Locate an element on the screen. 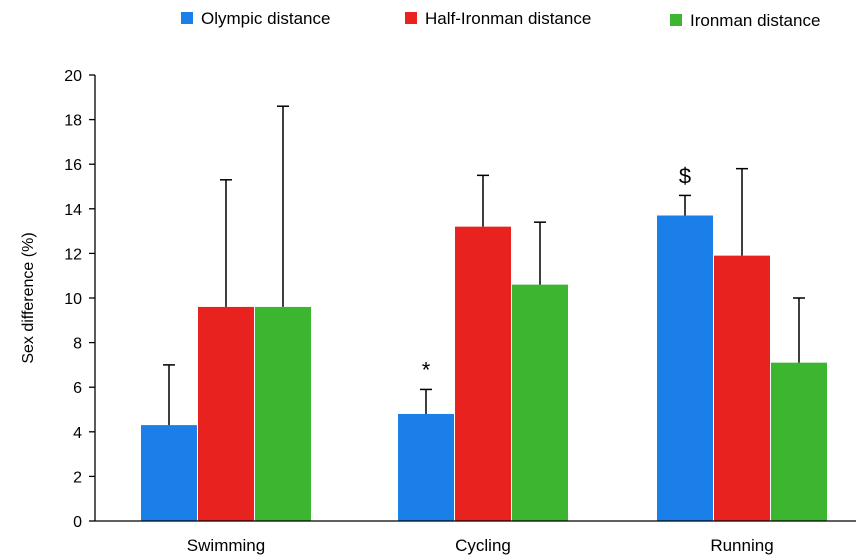 The image size is (861, 556). category-label: Swimming is located at coordinates (226, 545).